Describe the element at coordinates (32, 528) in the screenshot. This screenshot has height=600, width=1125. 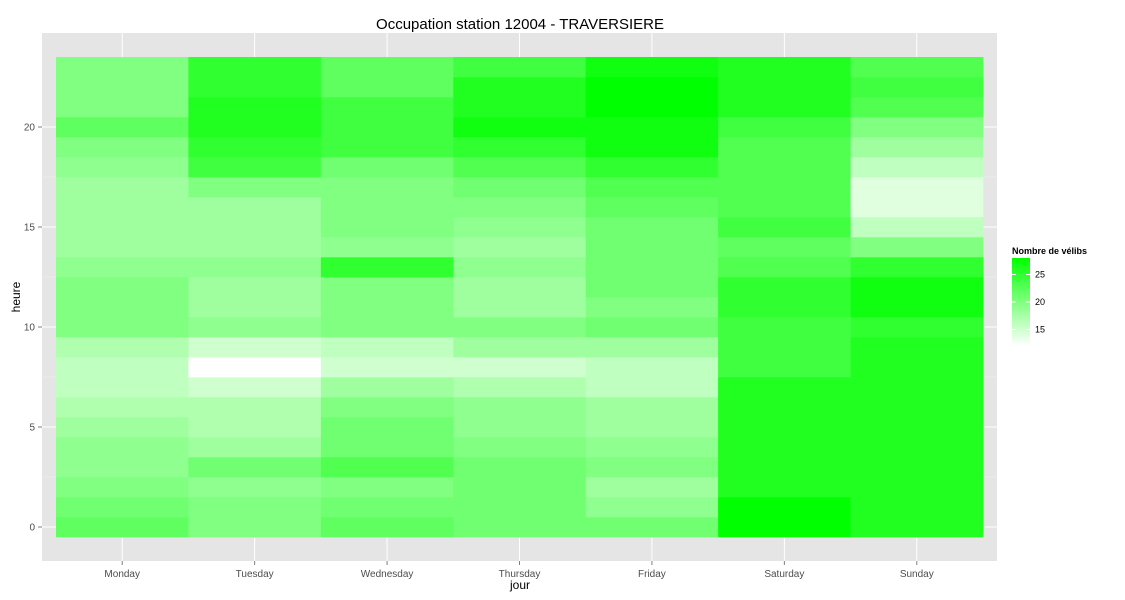
I see `y-tick-label: 0` at that location.